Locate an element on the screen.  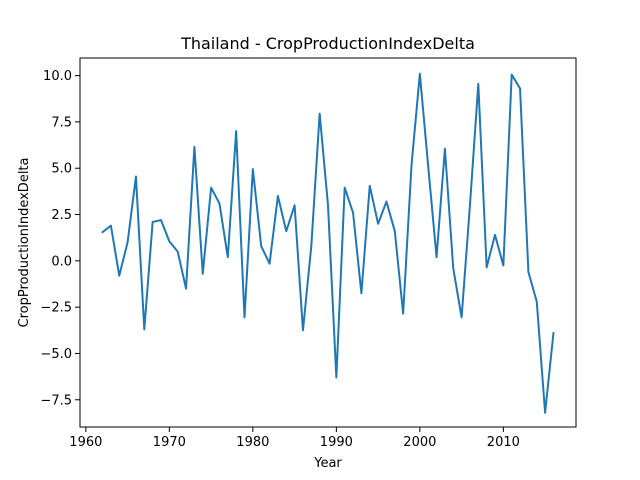
x-tick-label: 1980 is located at coordinates (252, 442).